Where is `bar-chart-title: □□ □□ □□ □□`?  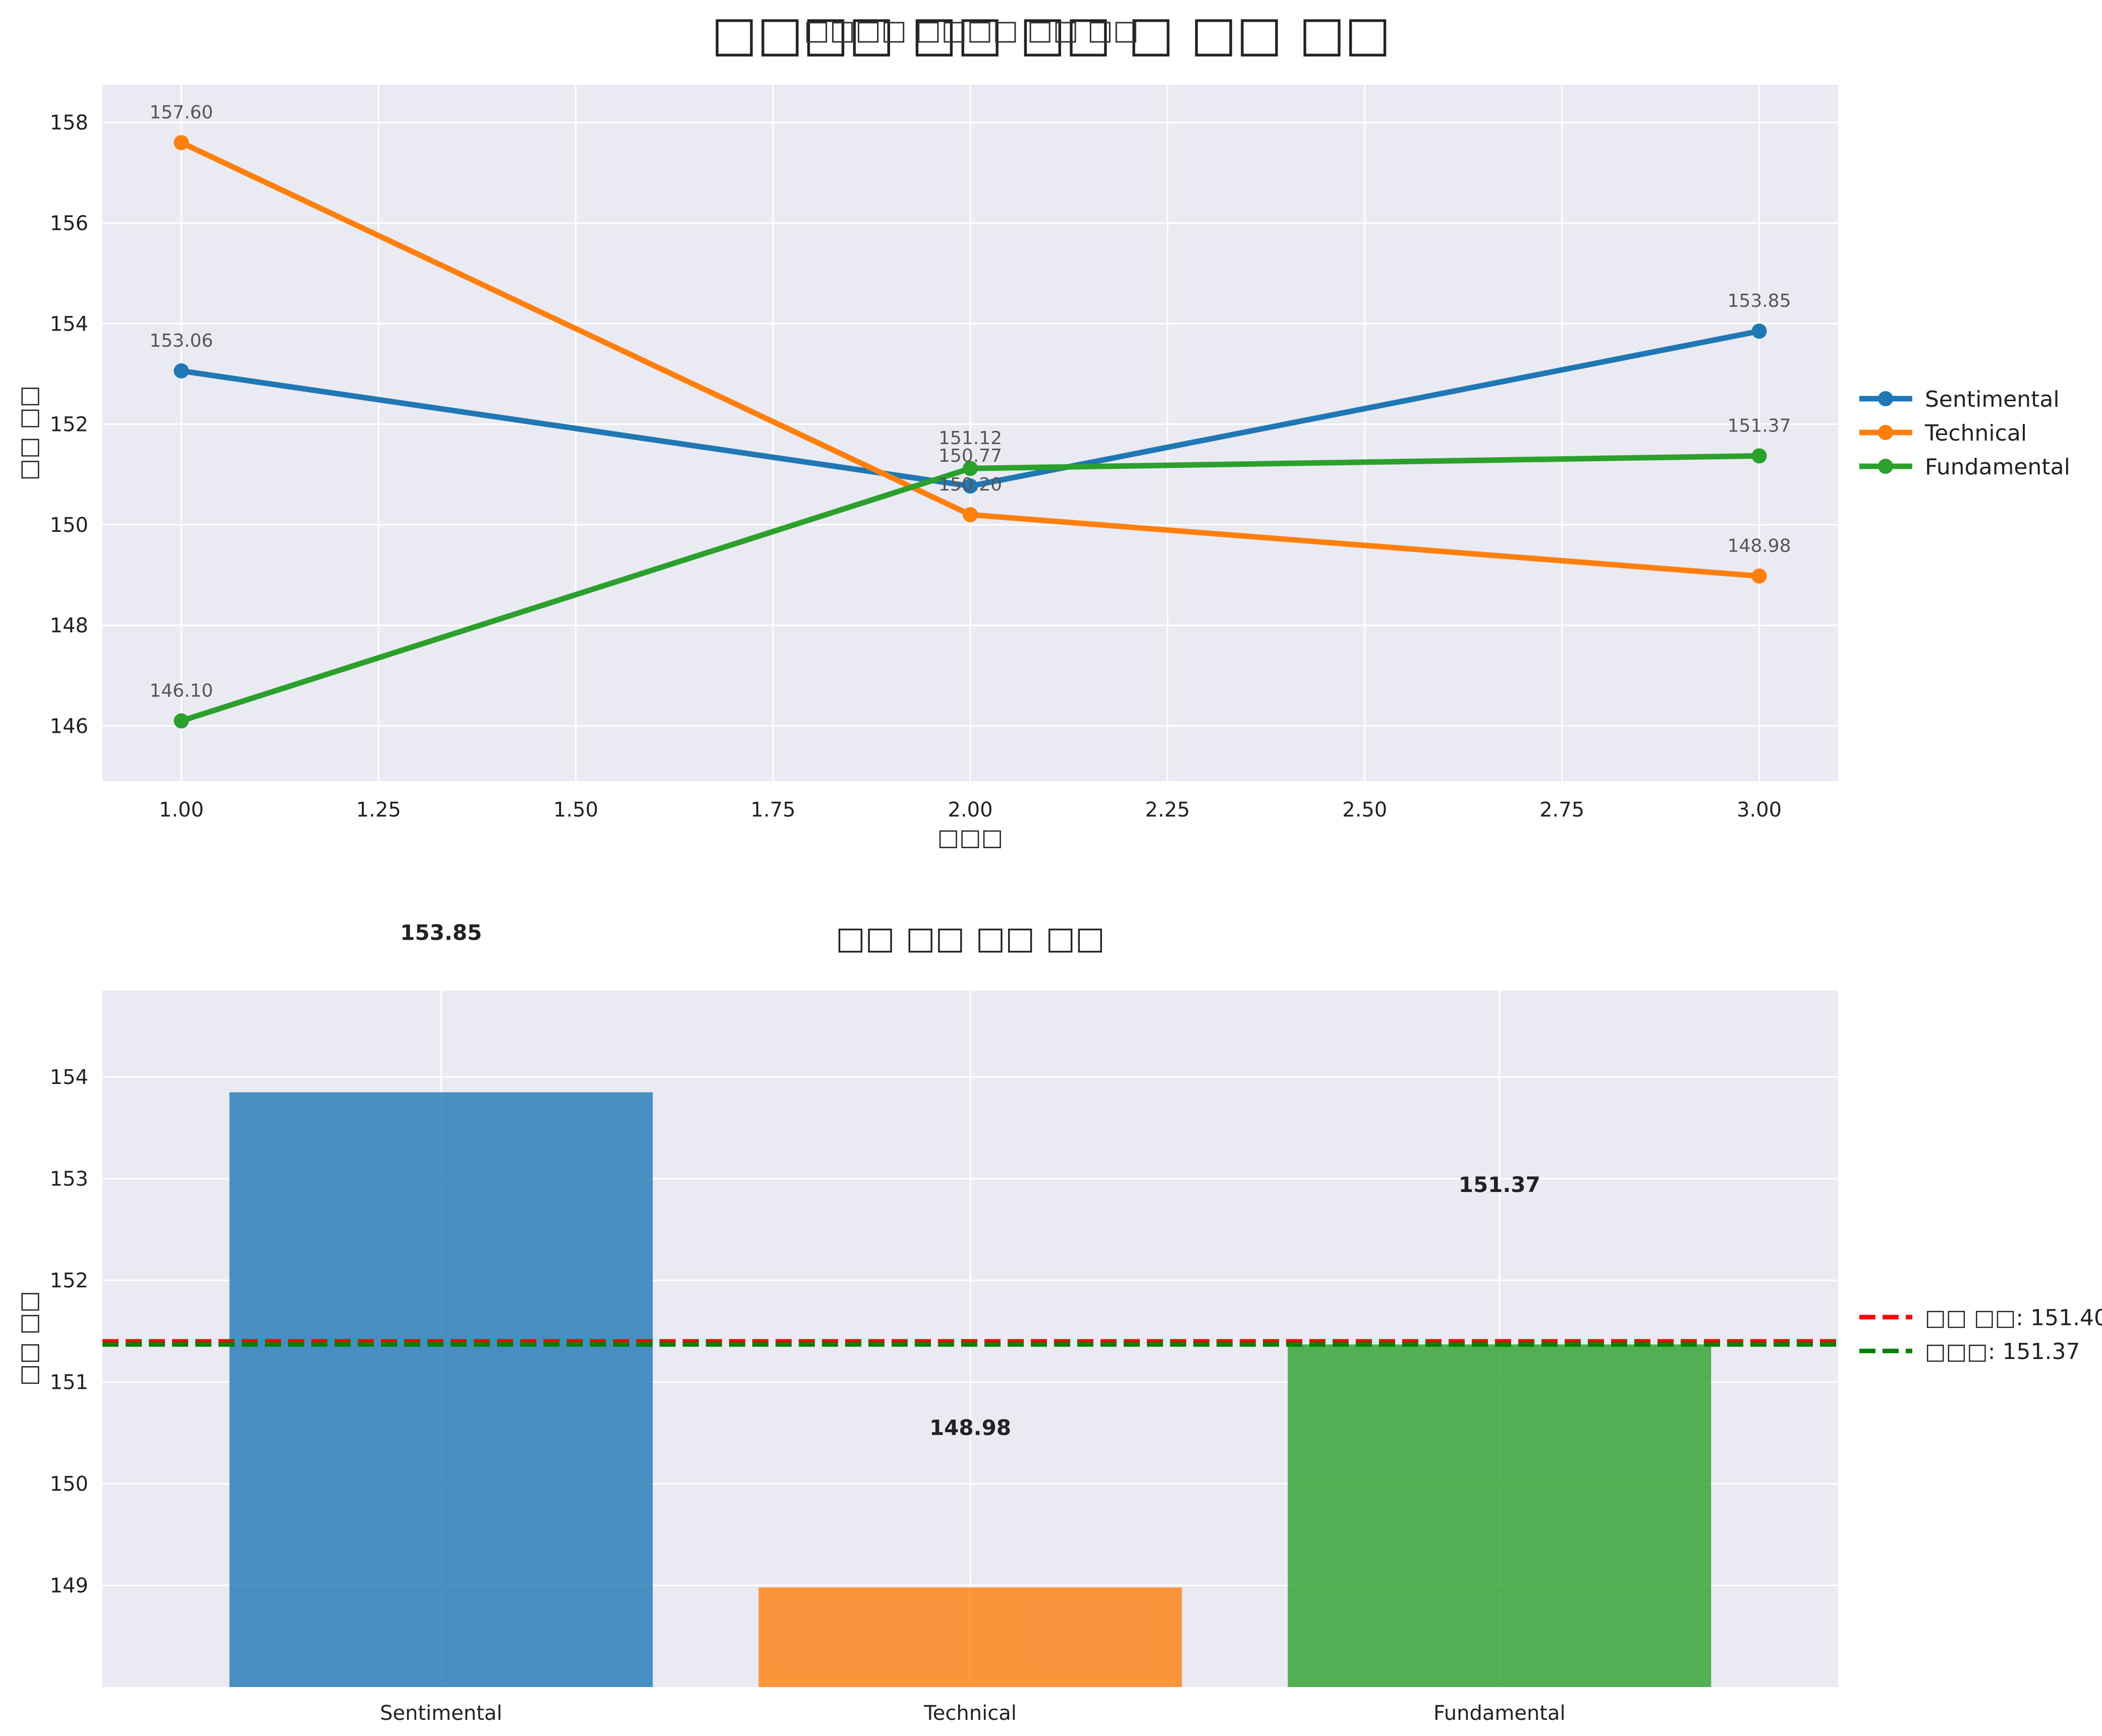
bar-chart-title: □□ □□ □□ □□ is located at coordinates (970, 937).